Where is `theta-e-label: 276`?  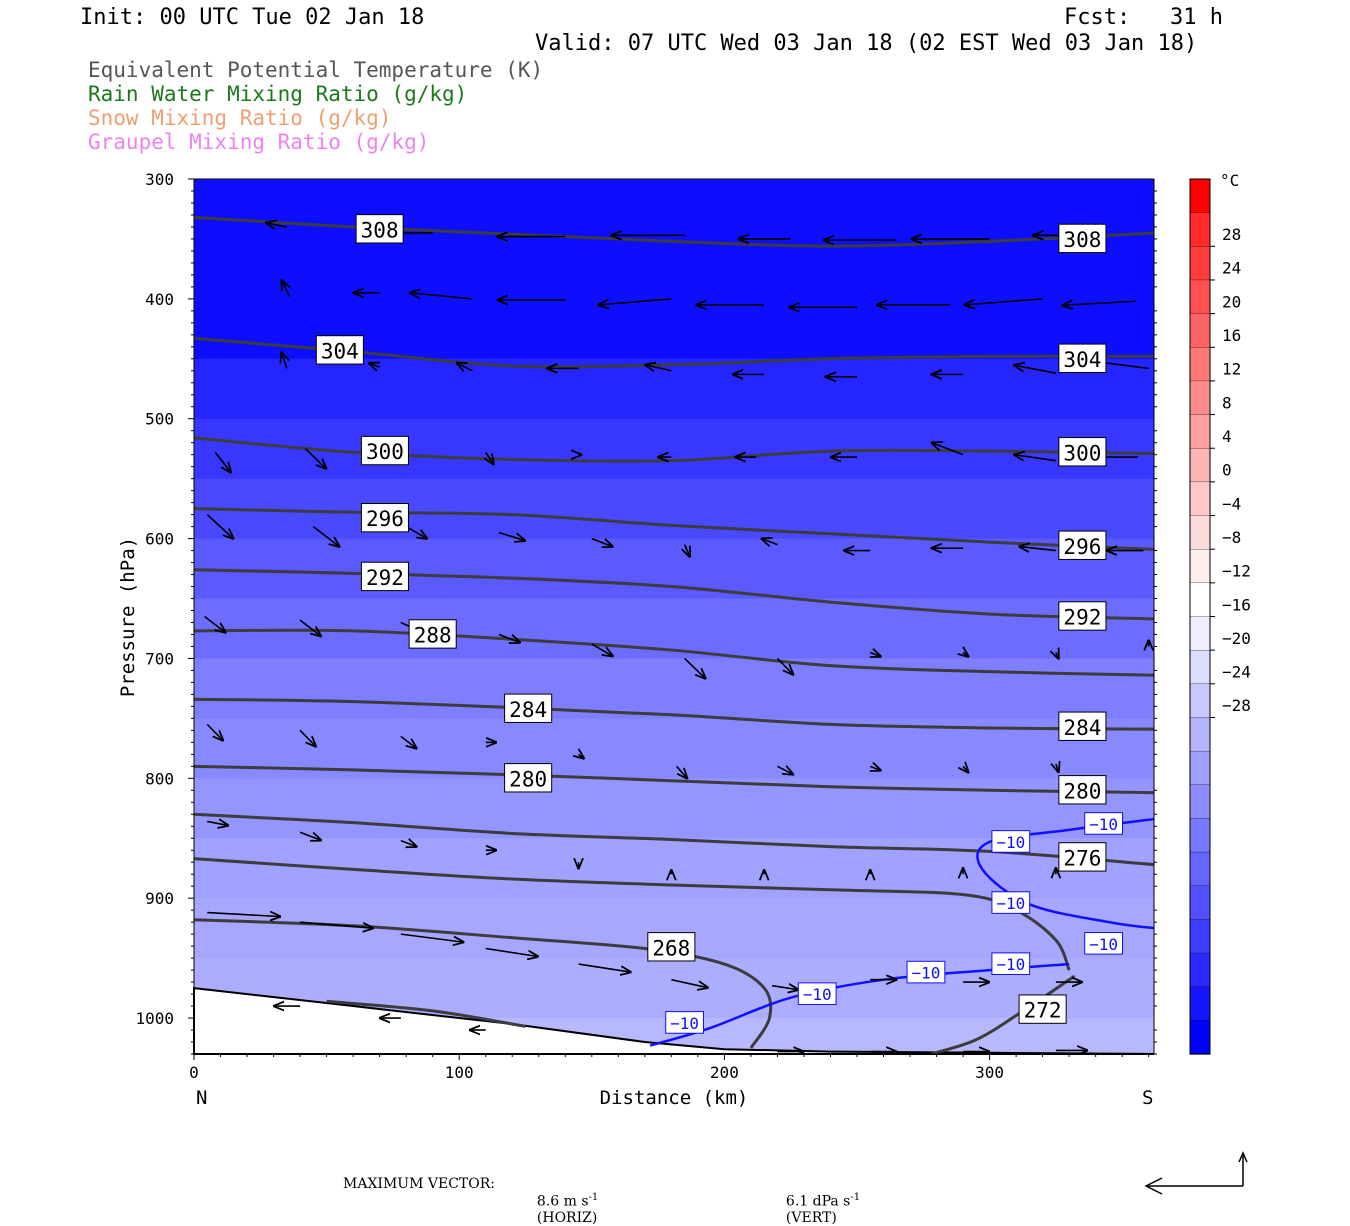
theta-e-label: 276 is located at coordinates (1082, 858).